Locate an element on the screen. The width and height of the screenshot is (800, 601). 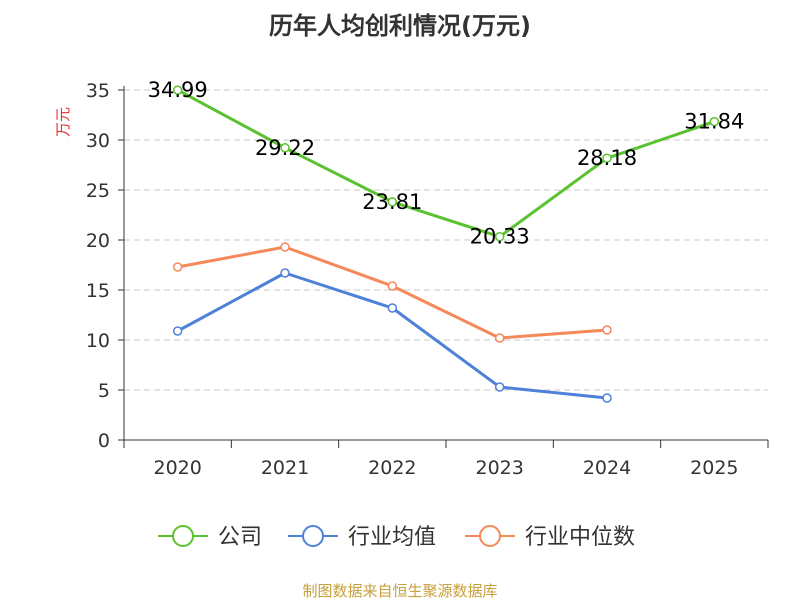
y-tick-label: 5 is located at coordinates (104, 391).